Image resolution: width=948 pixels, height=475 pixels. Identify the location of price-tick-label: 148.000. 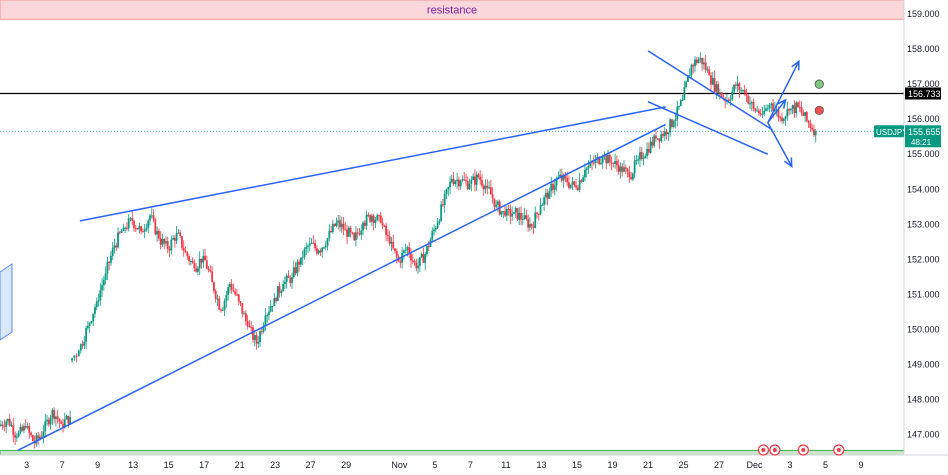
(923, 400).